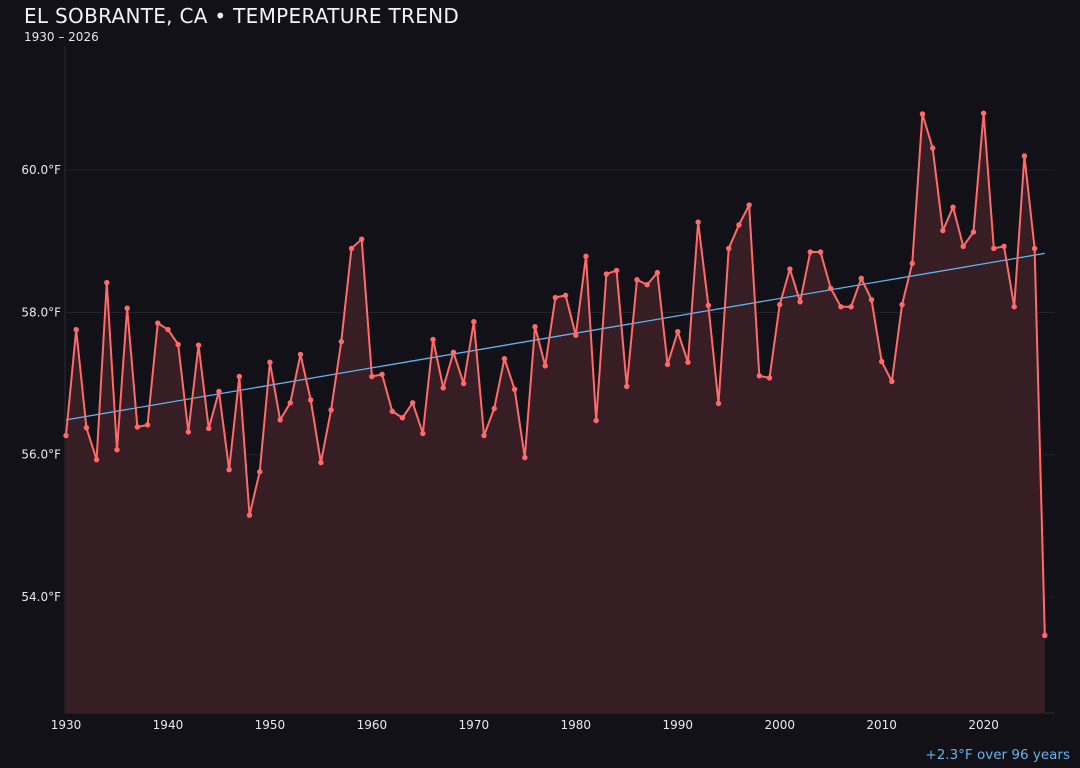 The image size is (1080, 768). What do you see at coordinates (41, 455) in the screenshot?
I see `y-tick-label: 56.0°F` at bounding box center [41, 455].